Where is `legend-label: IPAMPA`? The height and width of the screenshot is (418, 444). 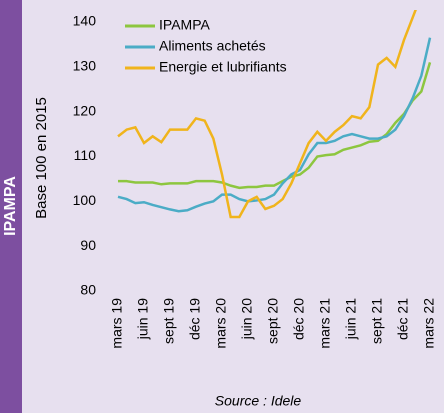 legend-label: IPAMPA is located at coordinates (184, 25).